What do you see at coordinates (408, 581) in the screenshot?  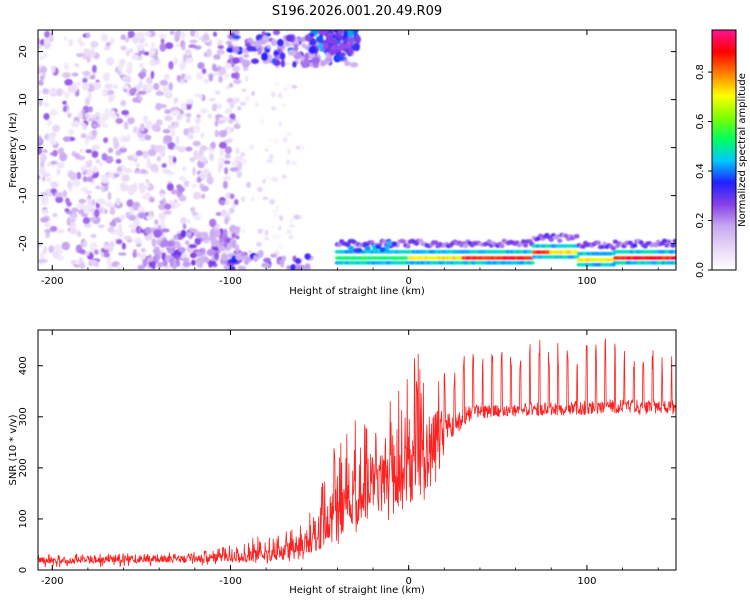 I see `snr-xtick-label: 0` at bounding box center [408, 581].